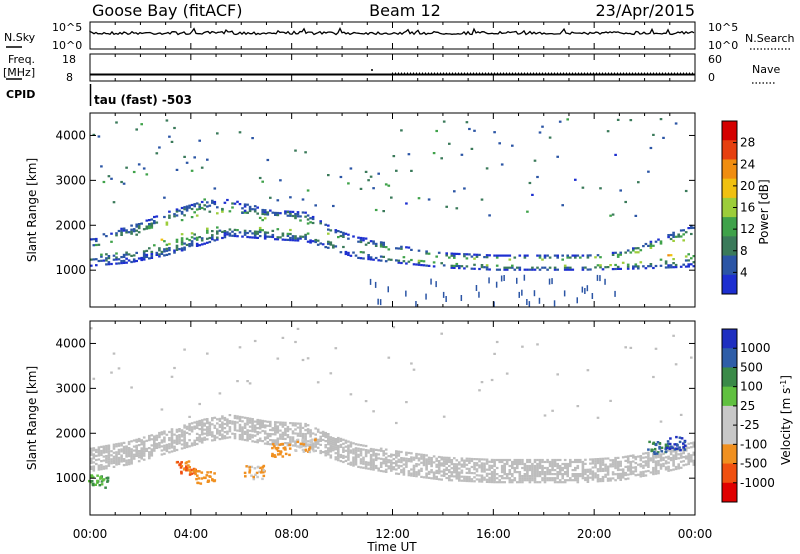 This screenshot has height=554, width=800. I want to click on power-colorbar-swatch, so click(729, 150).